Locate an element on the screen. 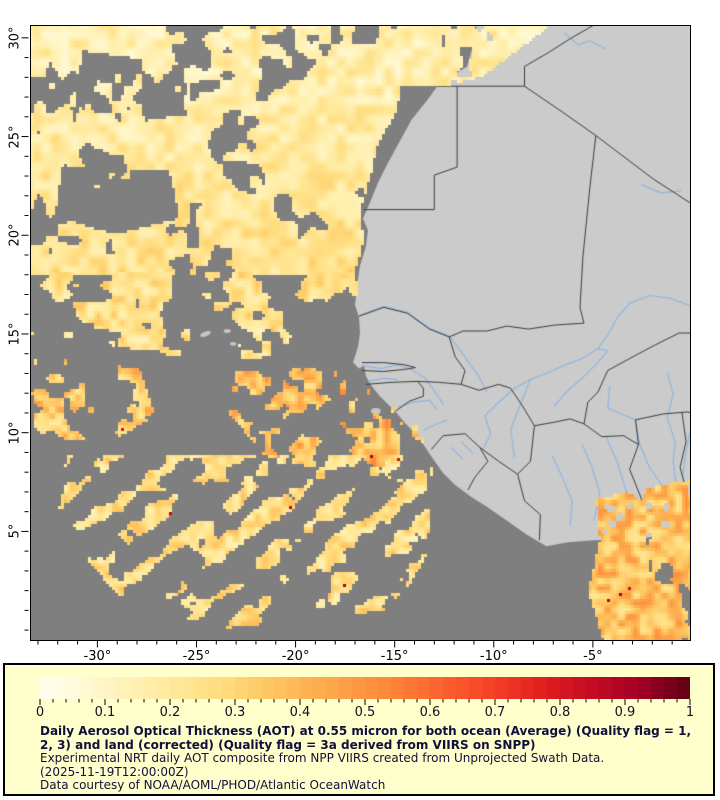  colorbar-tick-label: 0.8 is located at coordinates (560, 712).